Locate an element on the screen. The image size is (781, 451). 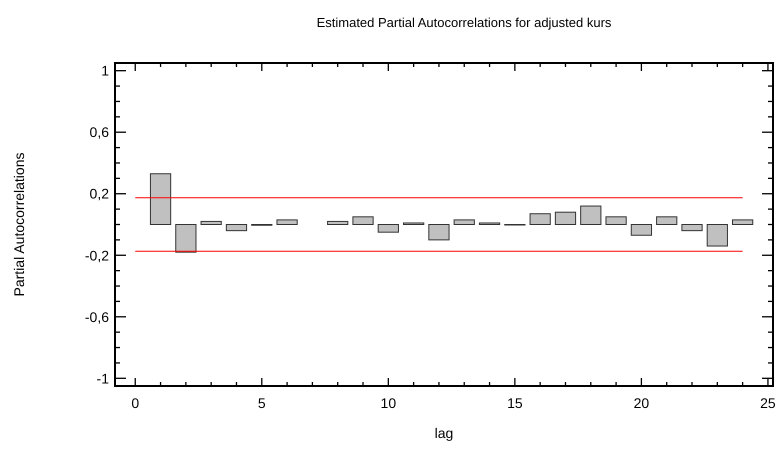
y-tick-label: 0,6 is located at coordinates (100, 132).